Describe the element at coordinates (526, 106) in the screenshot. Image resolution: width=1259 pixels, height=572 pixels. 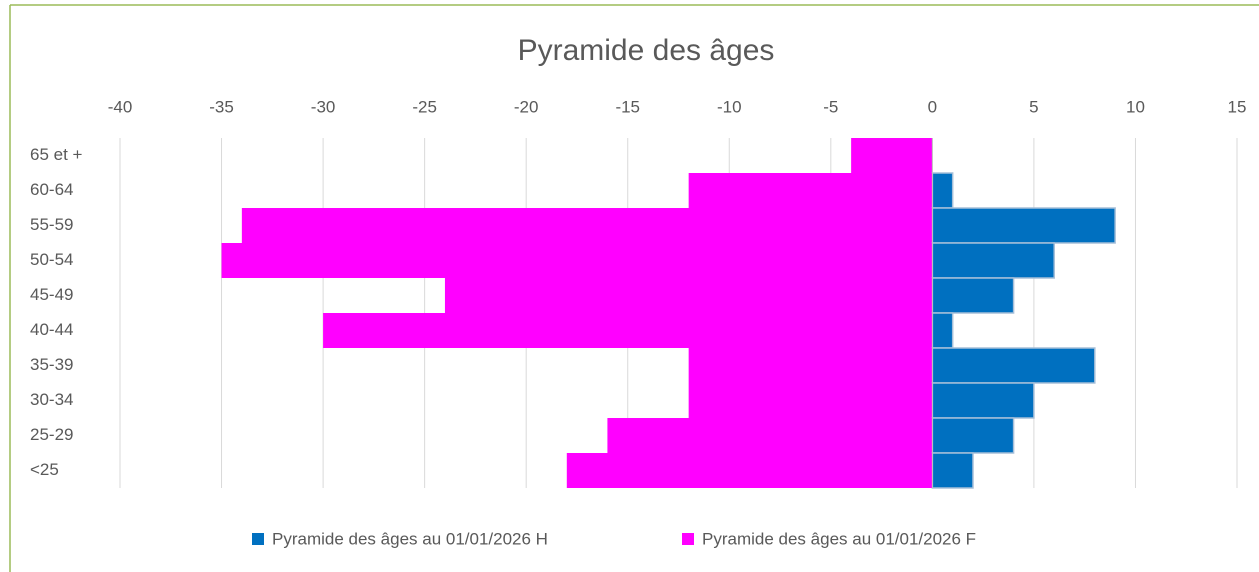
I see `x-tick-label: -20` at that location.